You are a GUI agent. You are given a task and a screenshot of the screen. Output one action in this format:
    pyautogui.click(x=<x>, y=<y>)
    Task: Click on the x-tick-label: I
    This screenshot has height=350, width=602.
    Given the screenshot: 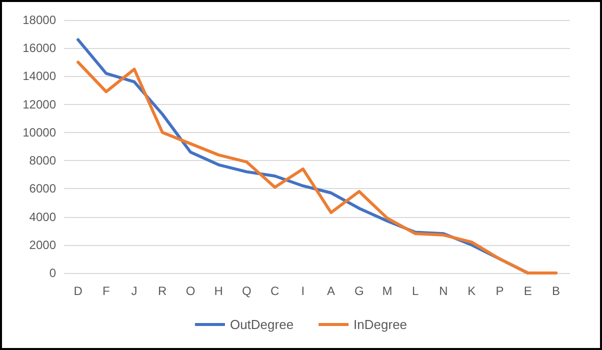 What is the action you would take?
    pyautogui.click(x=303, y=291)
    